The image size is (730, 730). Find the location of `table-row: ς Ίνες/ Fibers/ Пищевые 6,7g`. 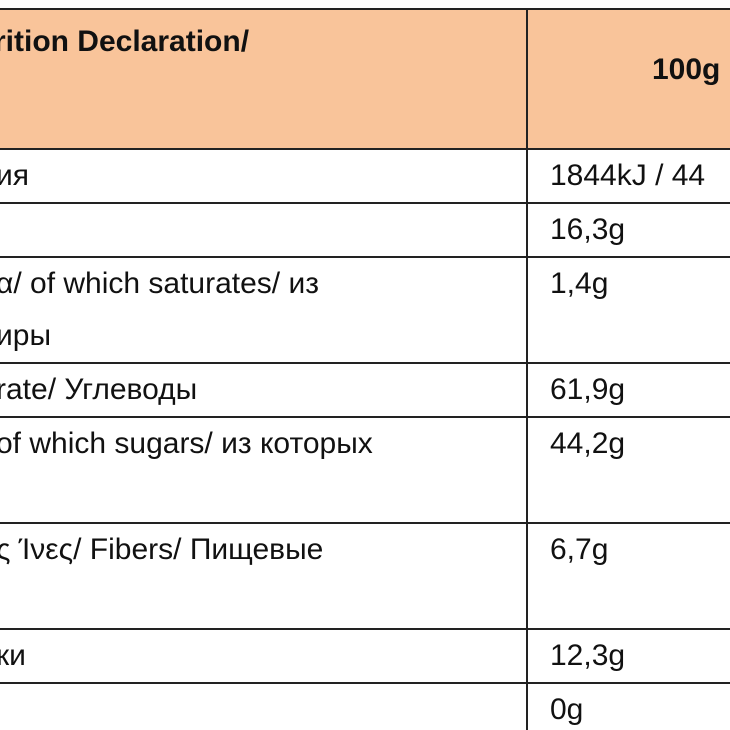

table-row: ς Ίνες/ Fibers/ Пищевые 6,7g is located at coordinates (365, 576).